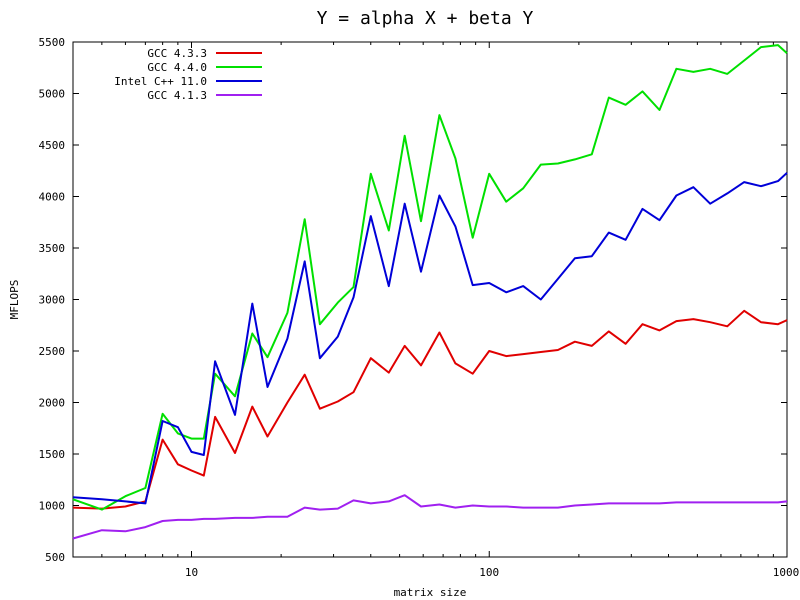  What do you see at coordinates (430, 592) in the screenshot?
I see `x-axis-label: matrix size` at bounding box center [430, 592].